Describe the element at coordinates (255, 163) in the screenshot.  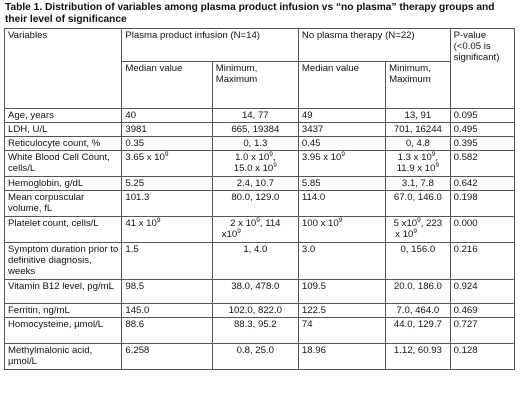
I see `plasma-range: 1.0 x 109, 15.0 x 109` at that location.